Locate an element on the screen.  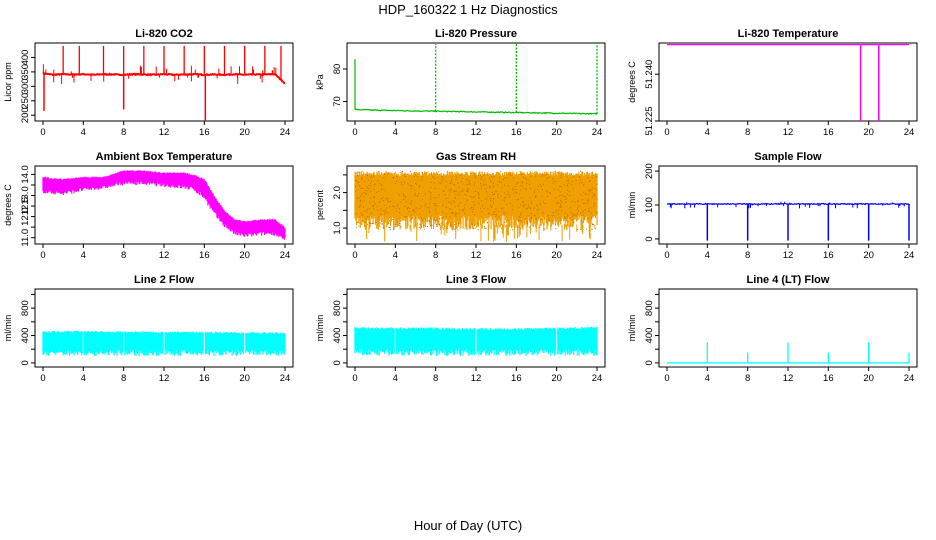
chart-title: Ambient Box Temperature is located at coordinates (164, 157).